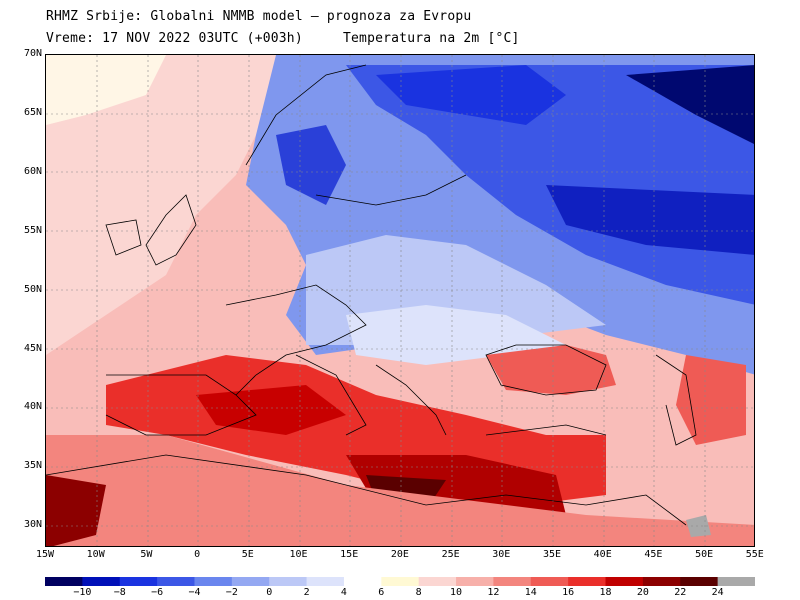 This screenshot has height=600, width=800. I want to click on longitude-label: 50E, so click(704, 554).